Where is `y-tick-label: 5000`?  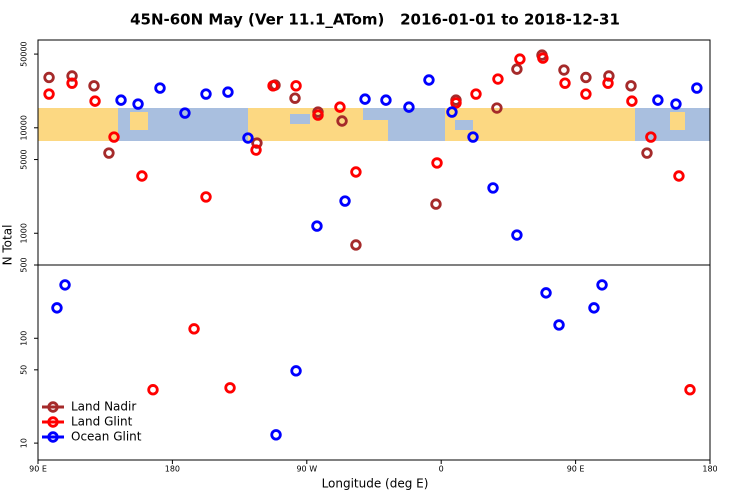
y-tick-label: 5000 is located at coordinates (24, 159).